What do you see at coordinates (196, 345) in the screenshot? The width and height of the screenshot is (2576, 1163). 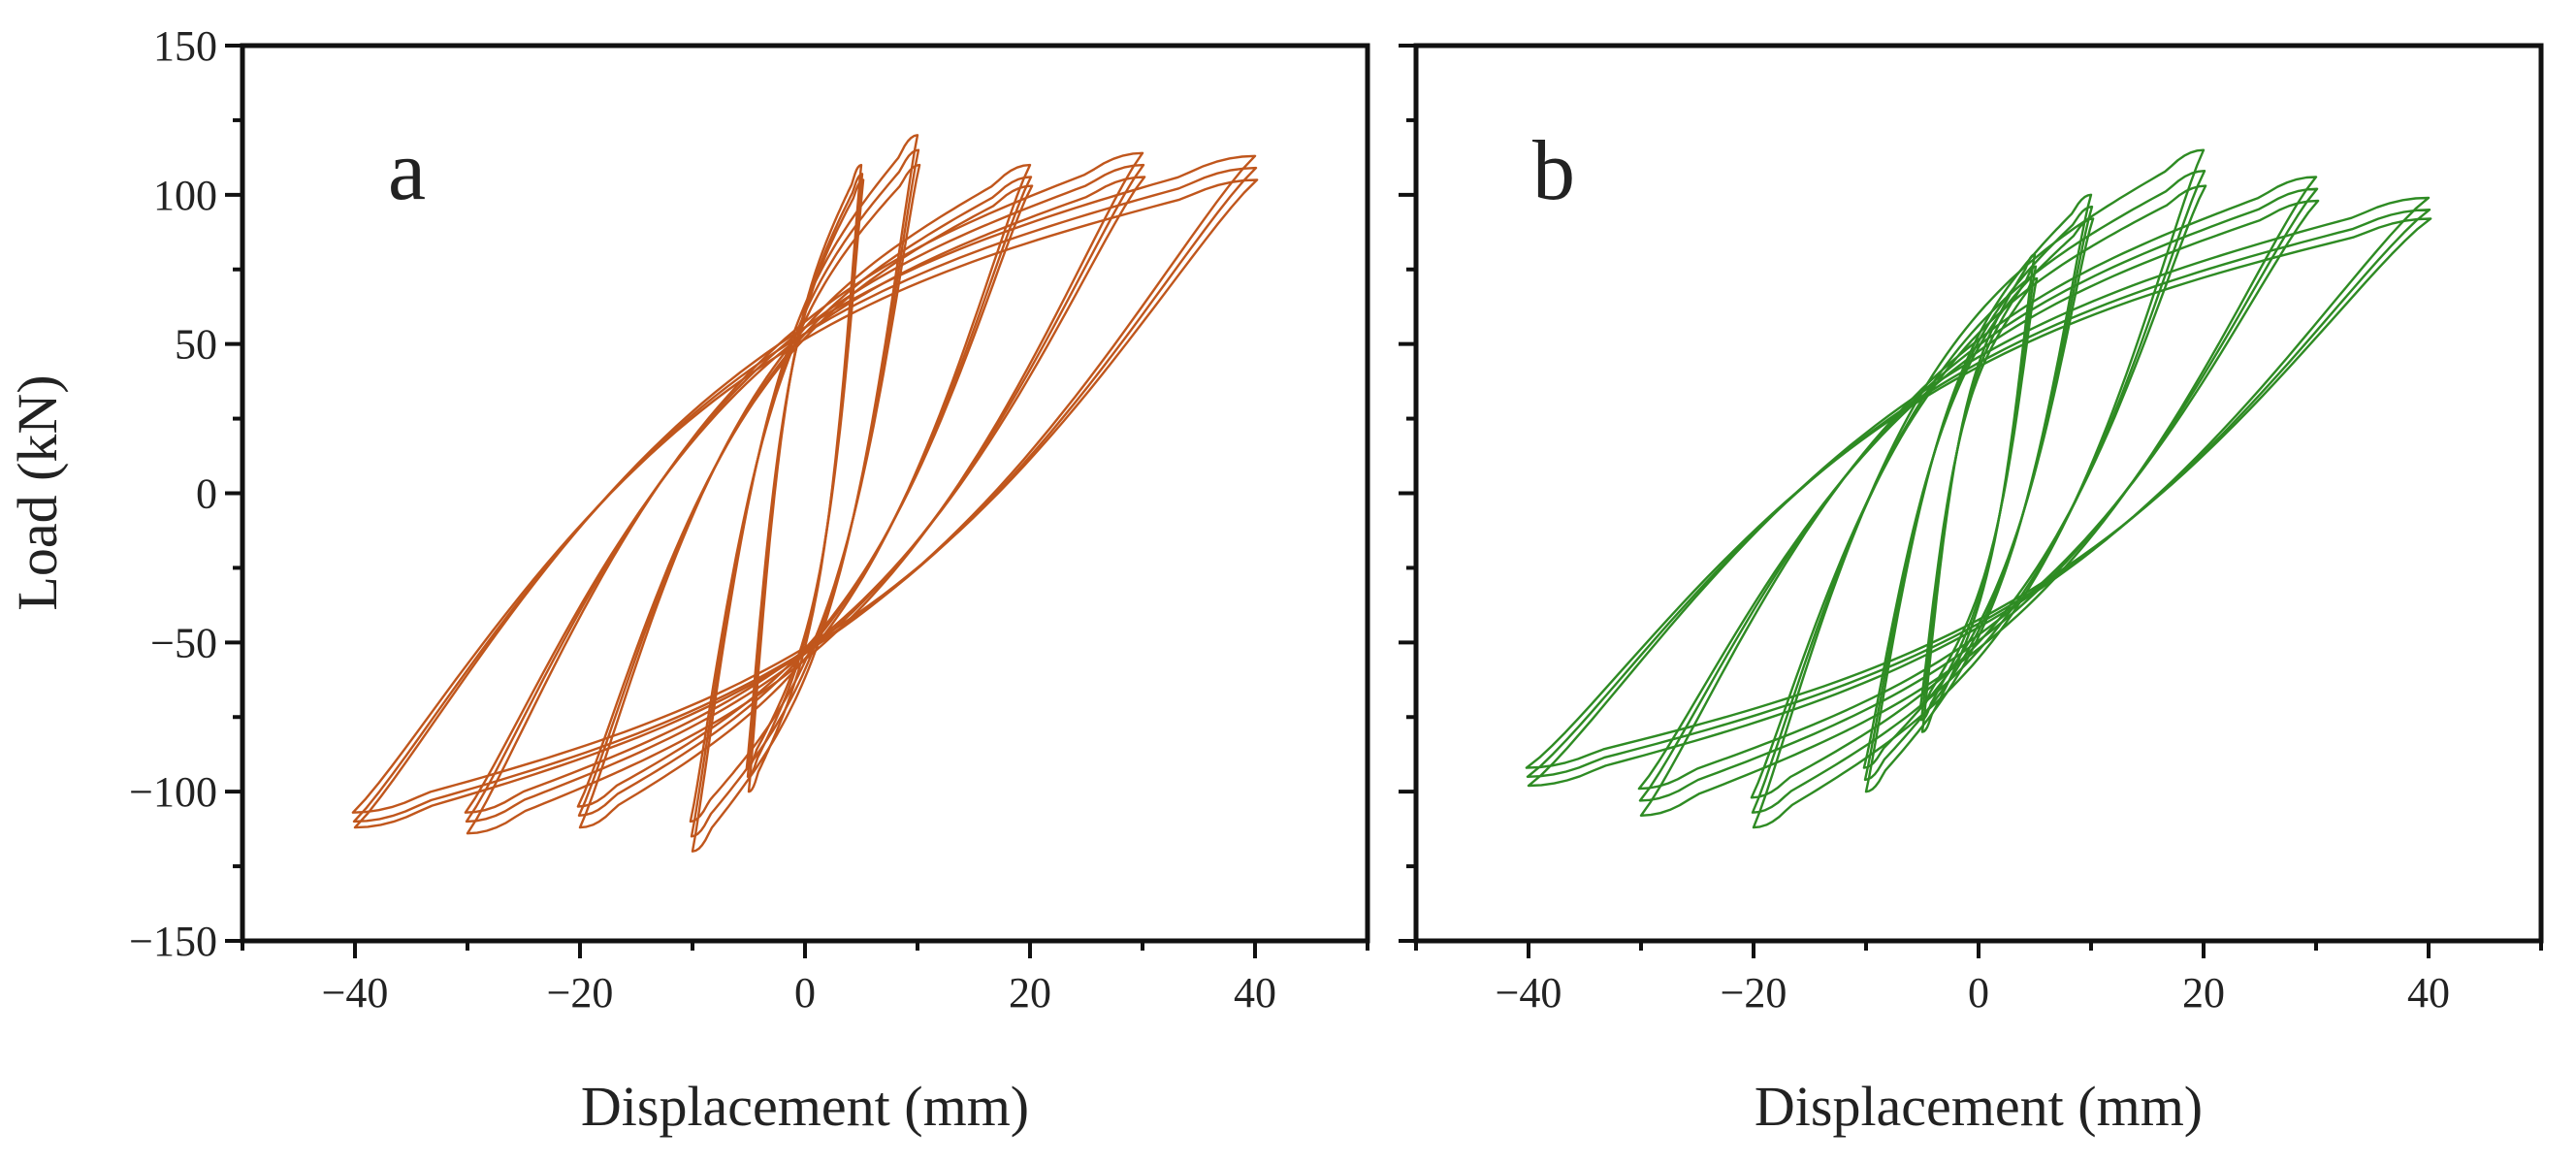 I see `y-tick-label: 50` at bounding box center [196, 345].